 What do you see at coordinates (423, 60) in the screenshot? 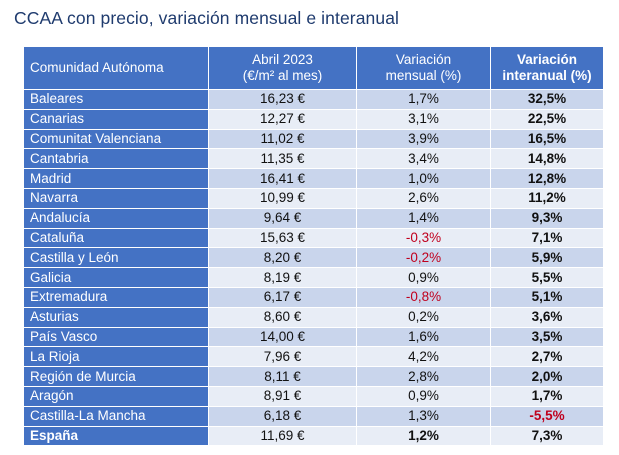
I see `header-monthly-line1: Variación` at bounding box center [423, 60].